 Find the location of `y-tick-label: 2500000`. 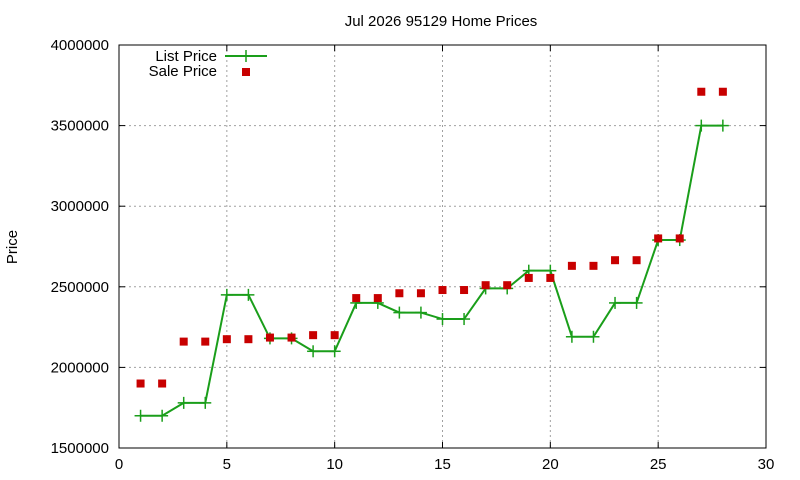

y-tick-label: 2500000 is located at coordinates (80, 287).